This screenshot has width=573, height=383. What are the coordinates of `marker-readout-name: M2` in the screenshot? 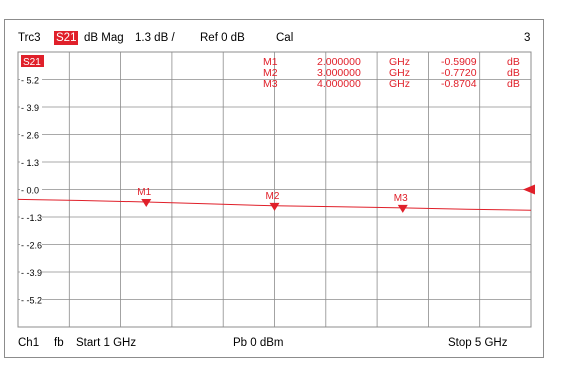 It's located at (270, 73).